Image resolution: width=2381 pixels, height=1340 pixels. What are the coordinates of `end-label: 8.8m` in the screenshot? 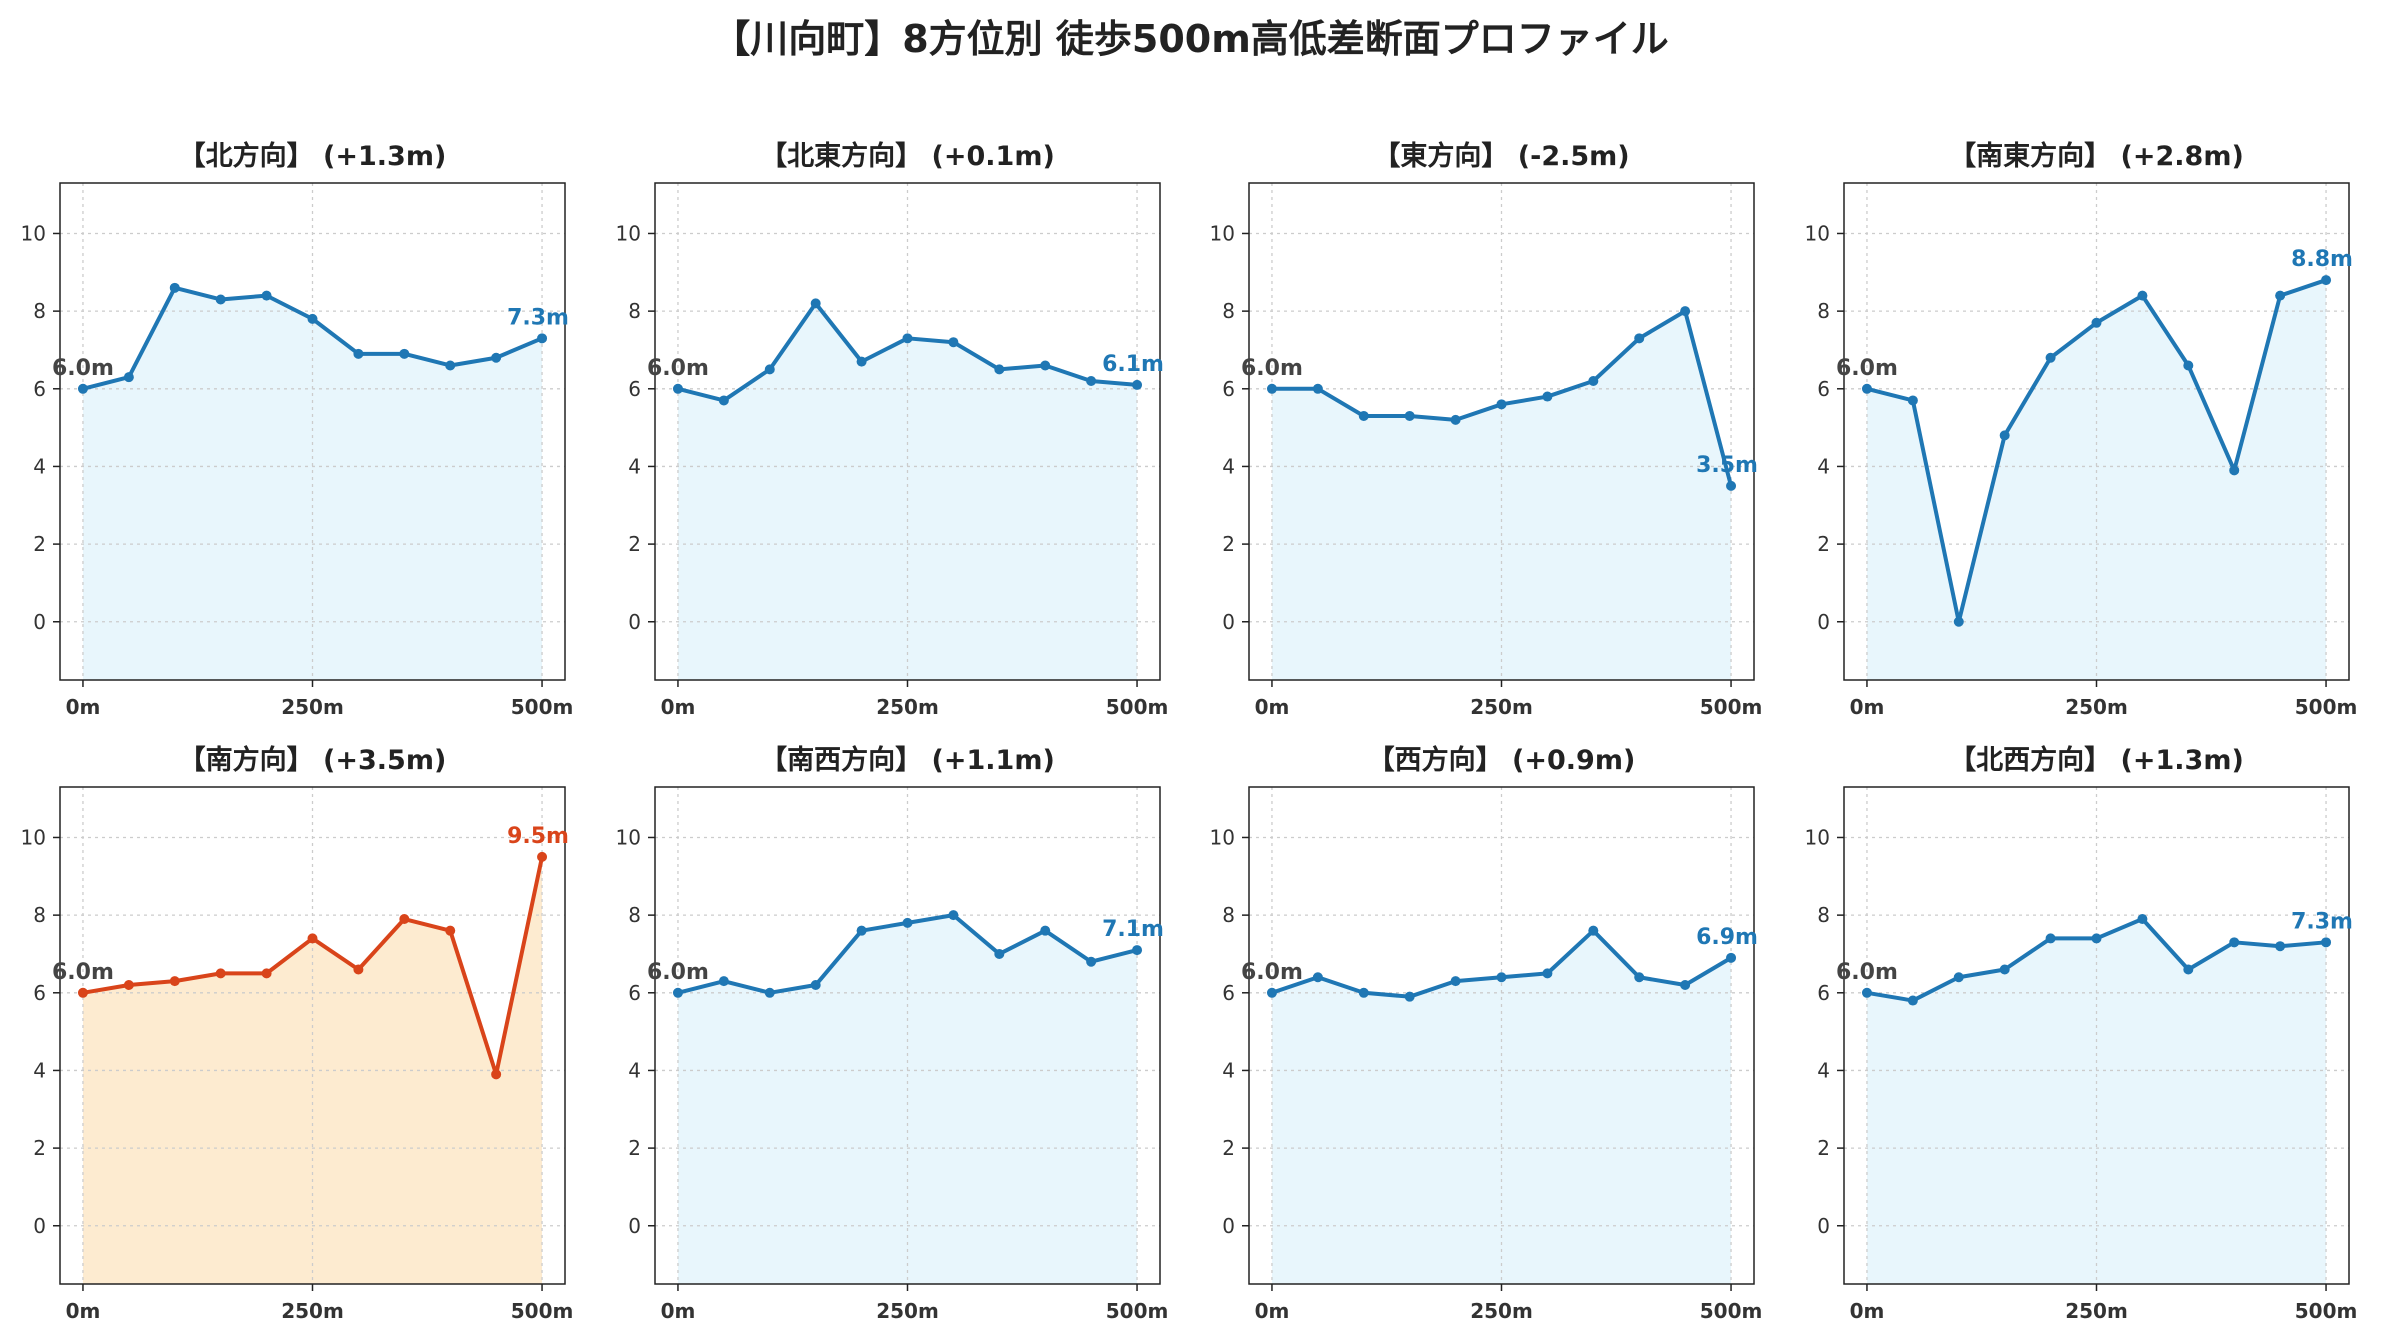 It's located at (2322, 259).